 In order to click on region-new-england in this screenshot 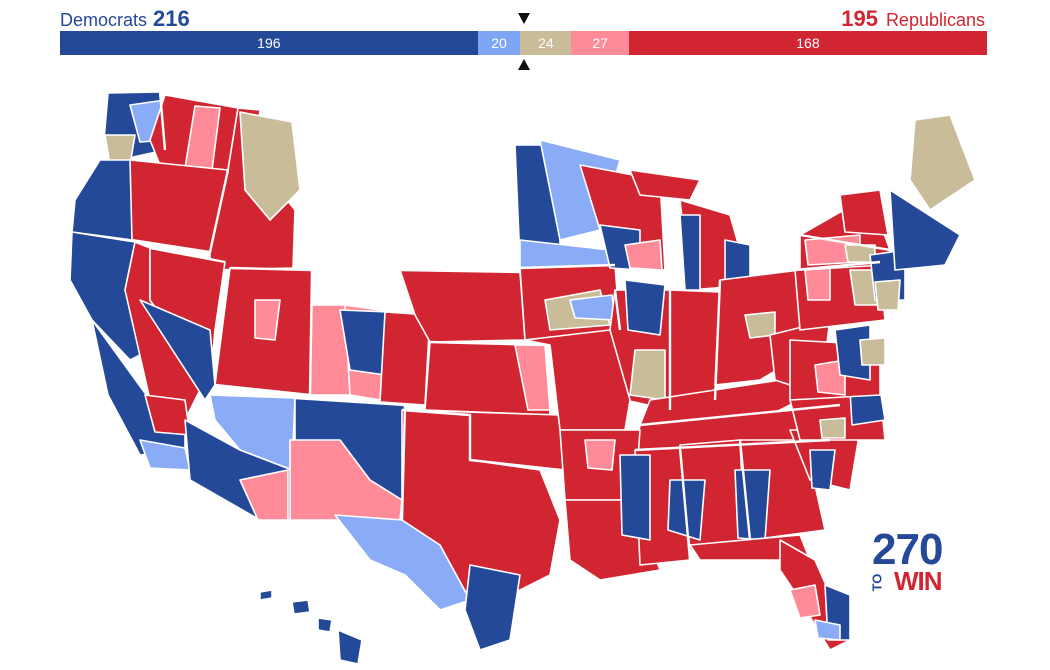, I will do `click(925, 230)`.